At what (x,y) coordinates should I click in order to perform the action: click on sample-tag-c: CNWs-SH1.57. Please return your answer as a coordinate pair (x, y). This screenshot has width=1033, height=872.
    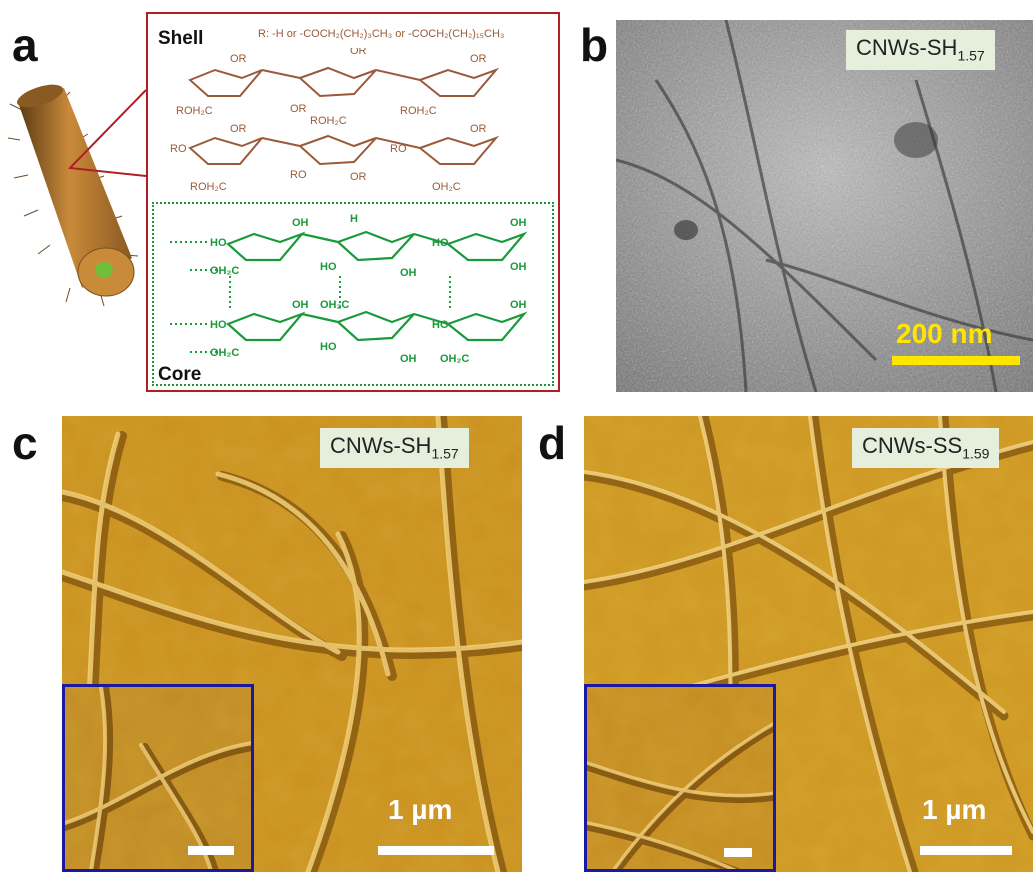
    Looking at the image, I should click on (394, 448).